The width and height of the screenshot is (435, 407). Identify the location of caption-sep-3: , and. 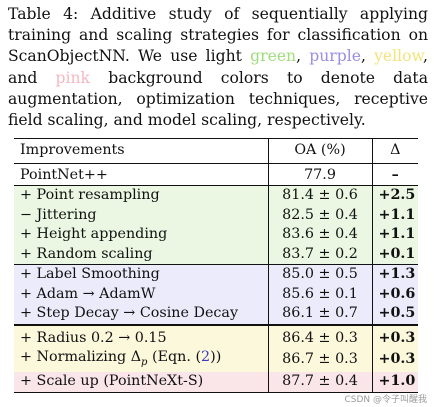
(218, 67).